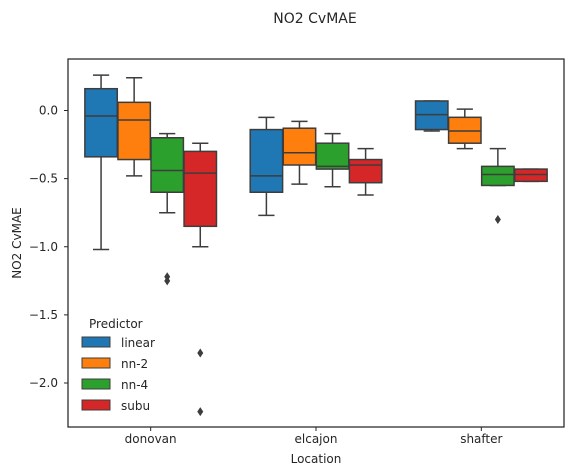 The height and width of the screenshot is (476, 574). What do you see at coordinates (138, 343) in the screenshot?
I see `legend-label-linear: linear` at bounding box center [138, 343].